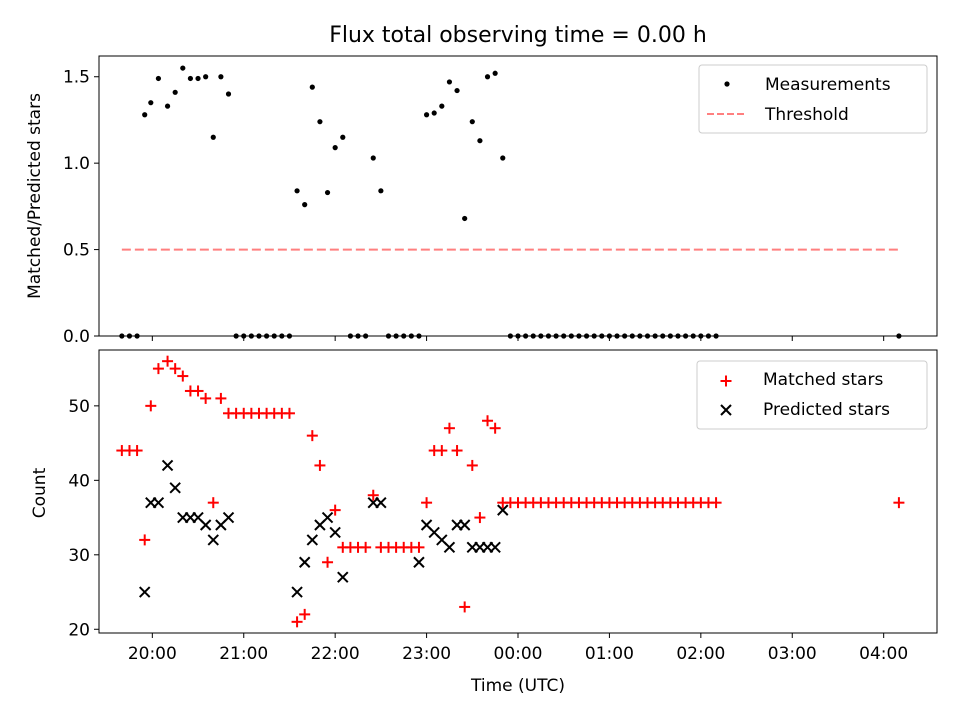 The height and width of the screenshot is (720, 960). Describe the element at coordinates (40, 492) in the screenshot. I see `bottom-ylabel: Count` at that location.